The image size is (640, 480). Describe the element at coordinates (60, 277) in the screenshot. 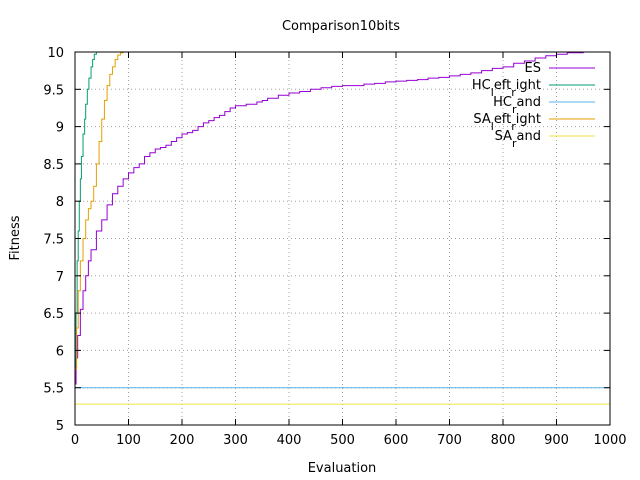

I see `y-tick-label: 7` at that location.